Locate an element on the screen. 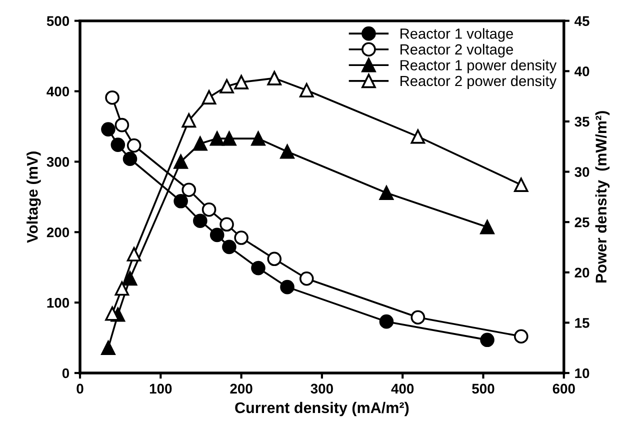 This screenshot has height=443, width=635. legend-label: Reactor 1 voltage is located at coordinates (456, 35).